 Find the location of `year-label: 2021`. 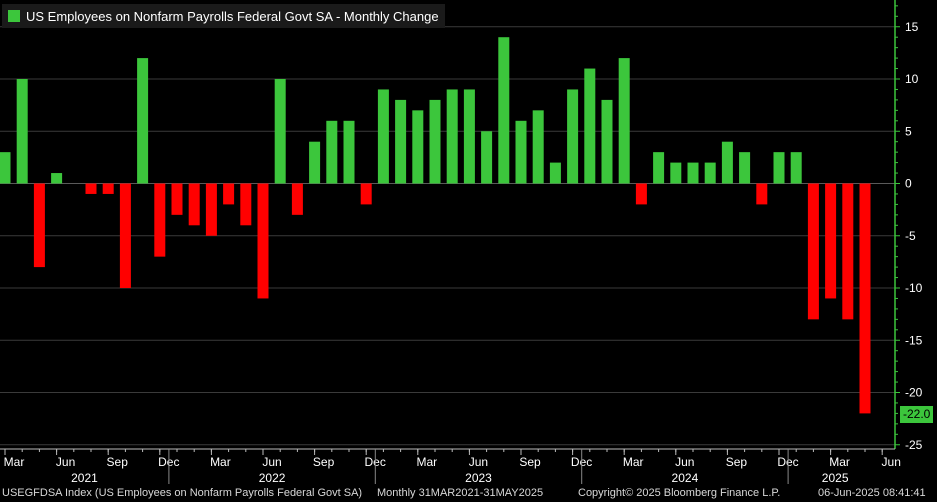

year-label: 2021 is located at coordinates (84, 477).